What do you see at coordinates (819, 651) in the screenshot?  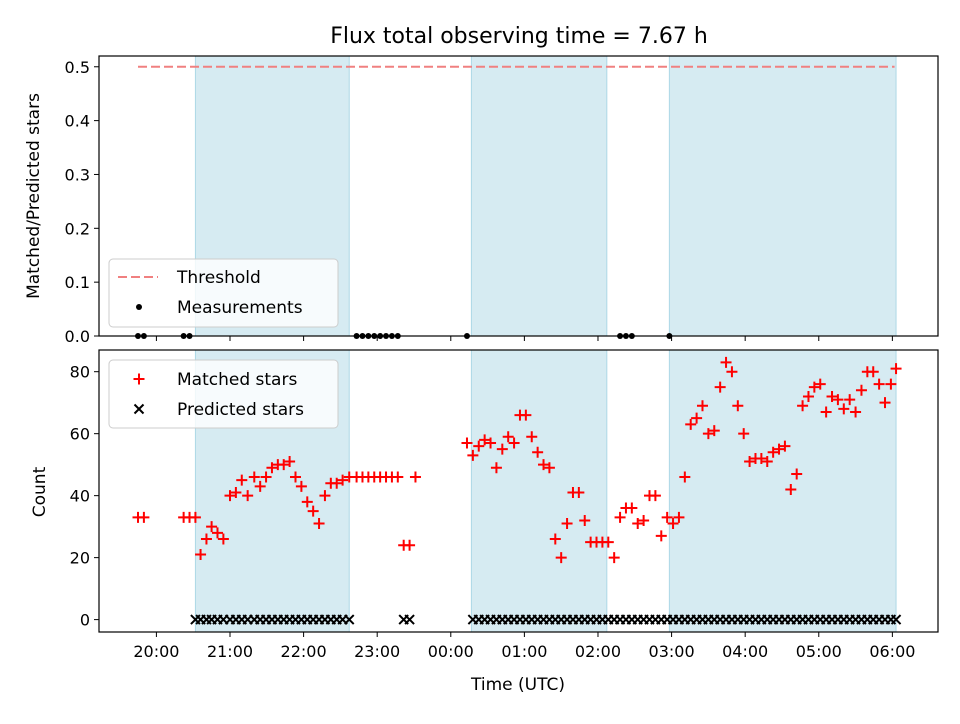 I see `x-tick-label: 05:00` at bounding box center [819, 651].